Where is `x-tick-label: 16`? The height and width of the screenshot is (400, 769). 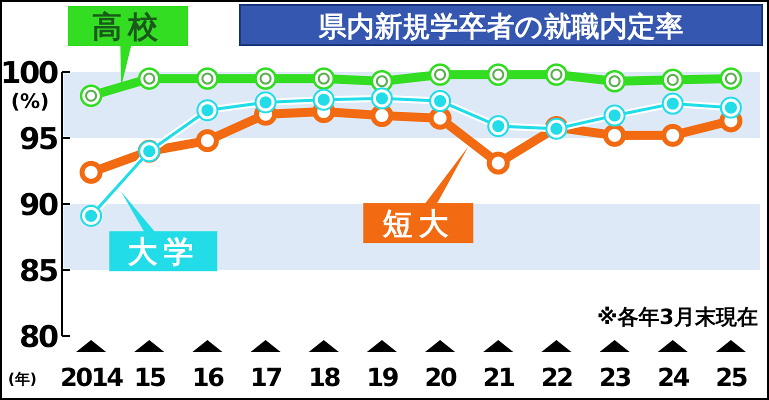
x-tick-label: 16 is located at coordinates (208, 377).